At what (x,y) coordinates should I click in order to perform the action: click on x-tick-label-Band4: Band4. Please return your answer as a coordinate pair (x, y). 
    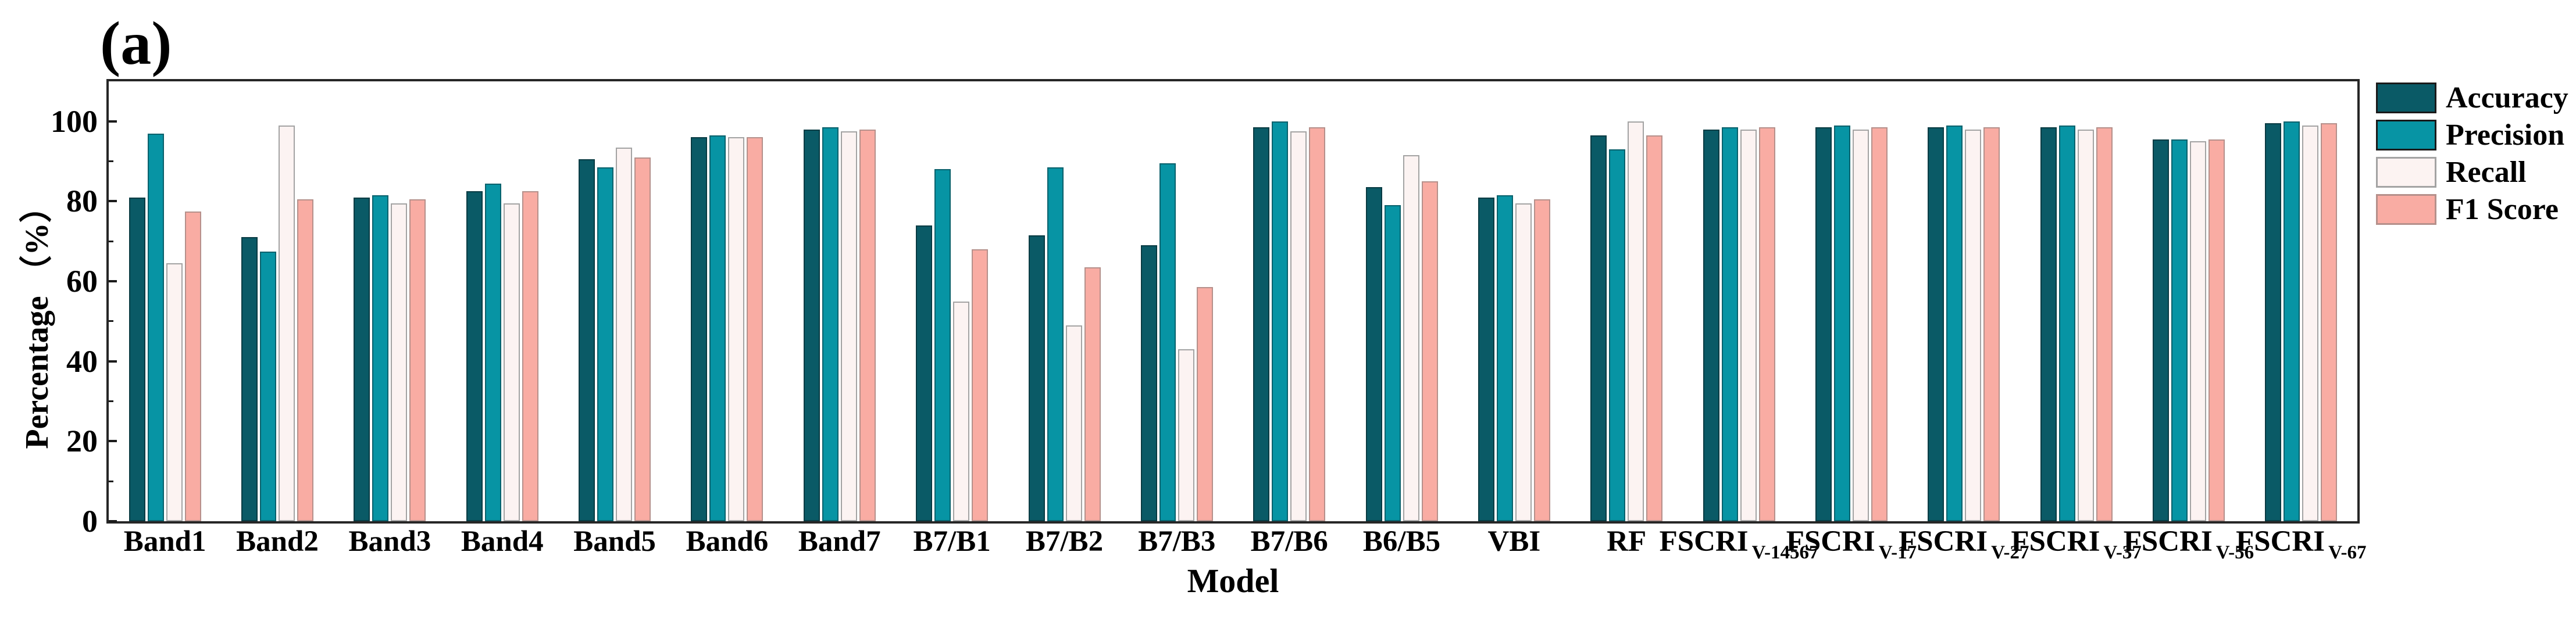
    Looking at the image, I should click on (503, 541).